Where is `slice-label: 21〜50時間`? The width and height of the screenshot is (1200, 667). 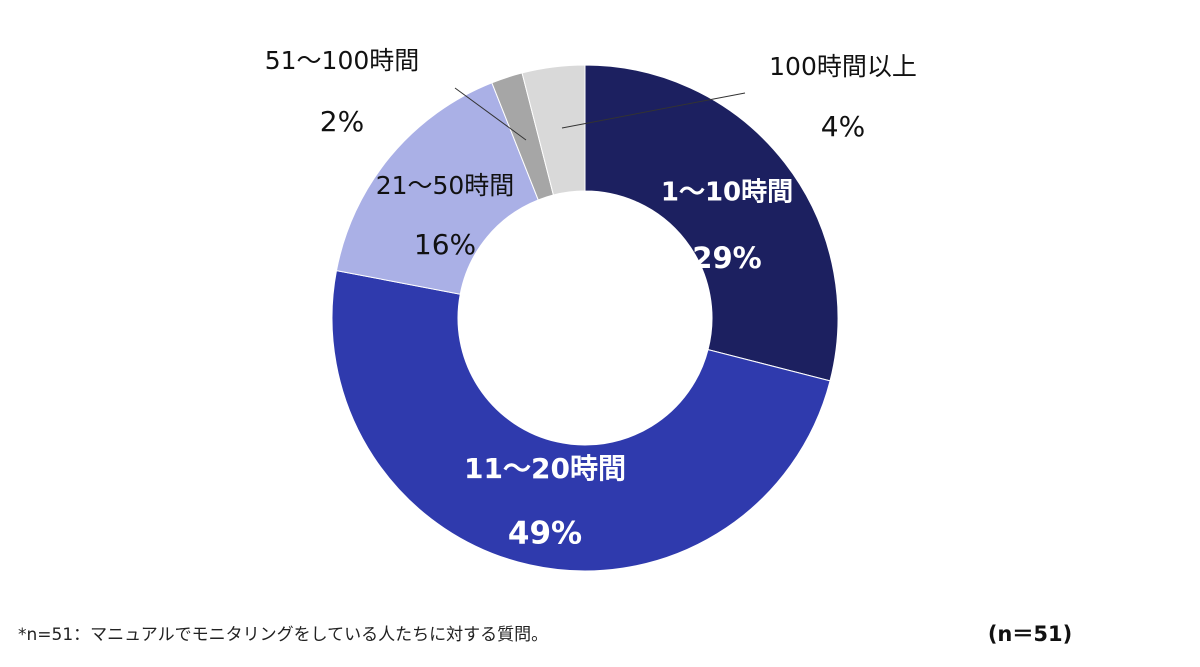
slice-label: 21〜50時間 is located at coordinates (445, 185).